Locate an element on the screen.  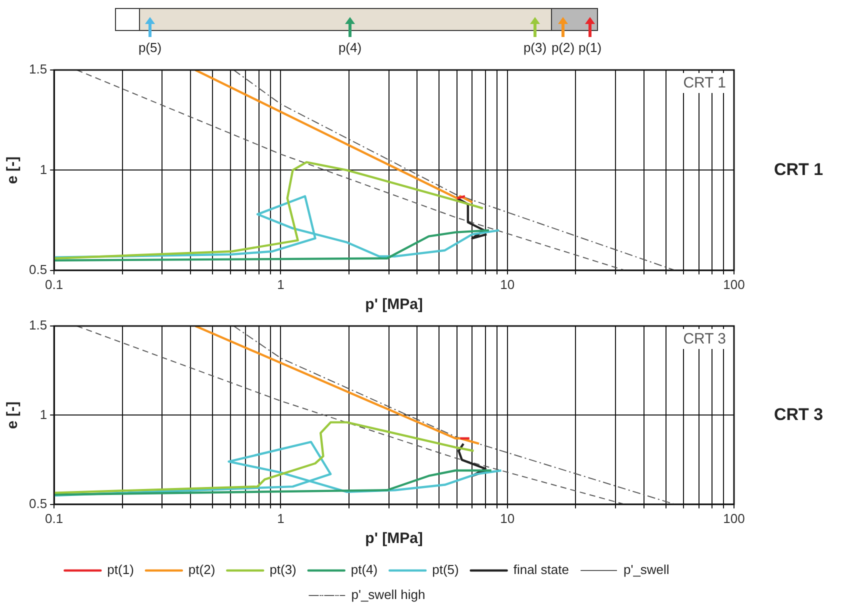
legend-label: pt(1) is located at coordinates (120, 570).